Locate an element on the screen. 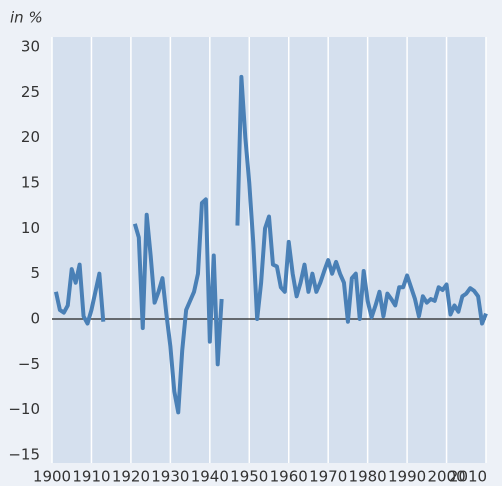  x-tick-label: 1990 is located at coordinates (407, 477).